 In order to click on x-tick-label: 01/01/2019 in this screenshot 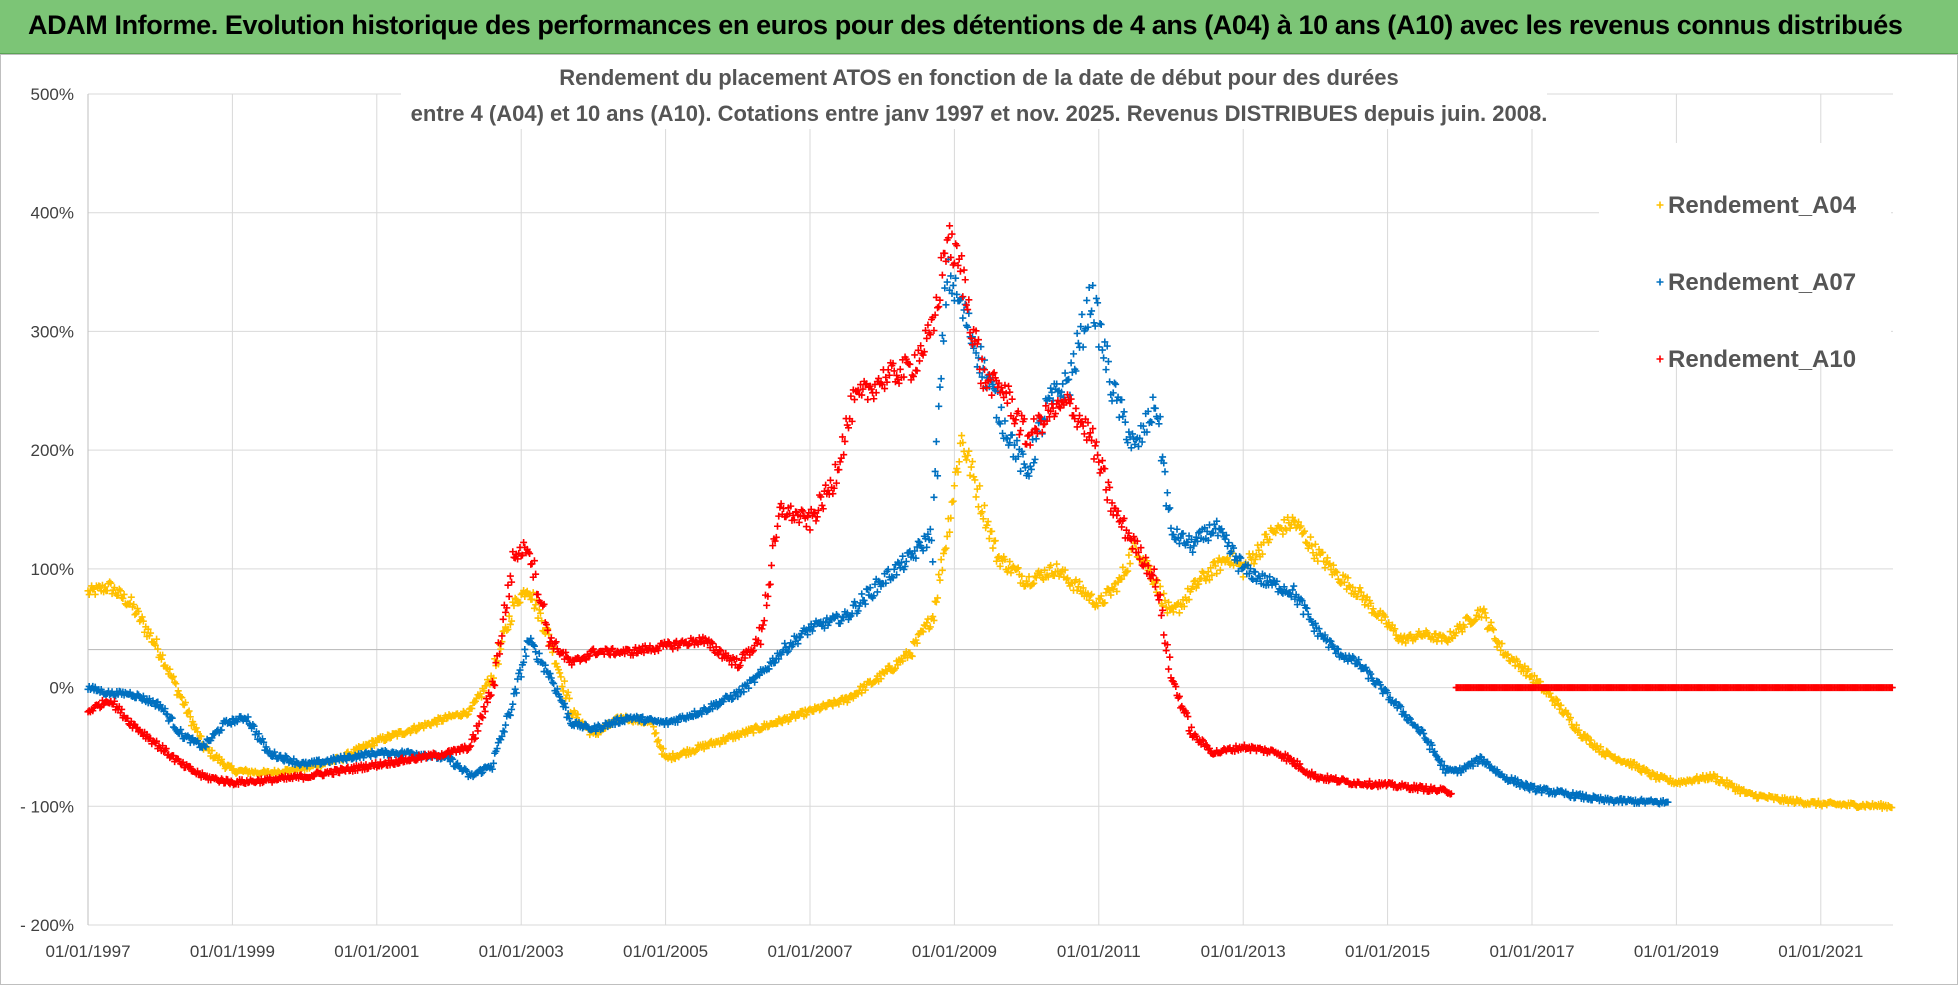, I will do `click(1676, 951)`.